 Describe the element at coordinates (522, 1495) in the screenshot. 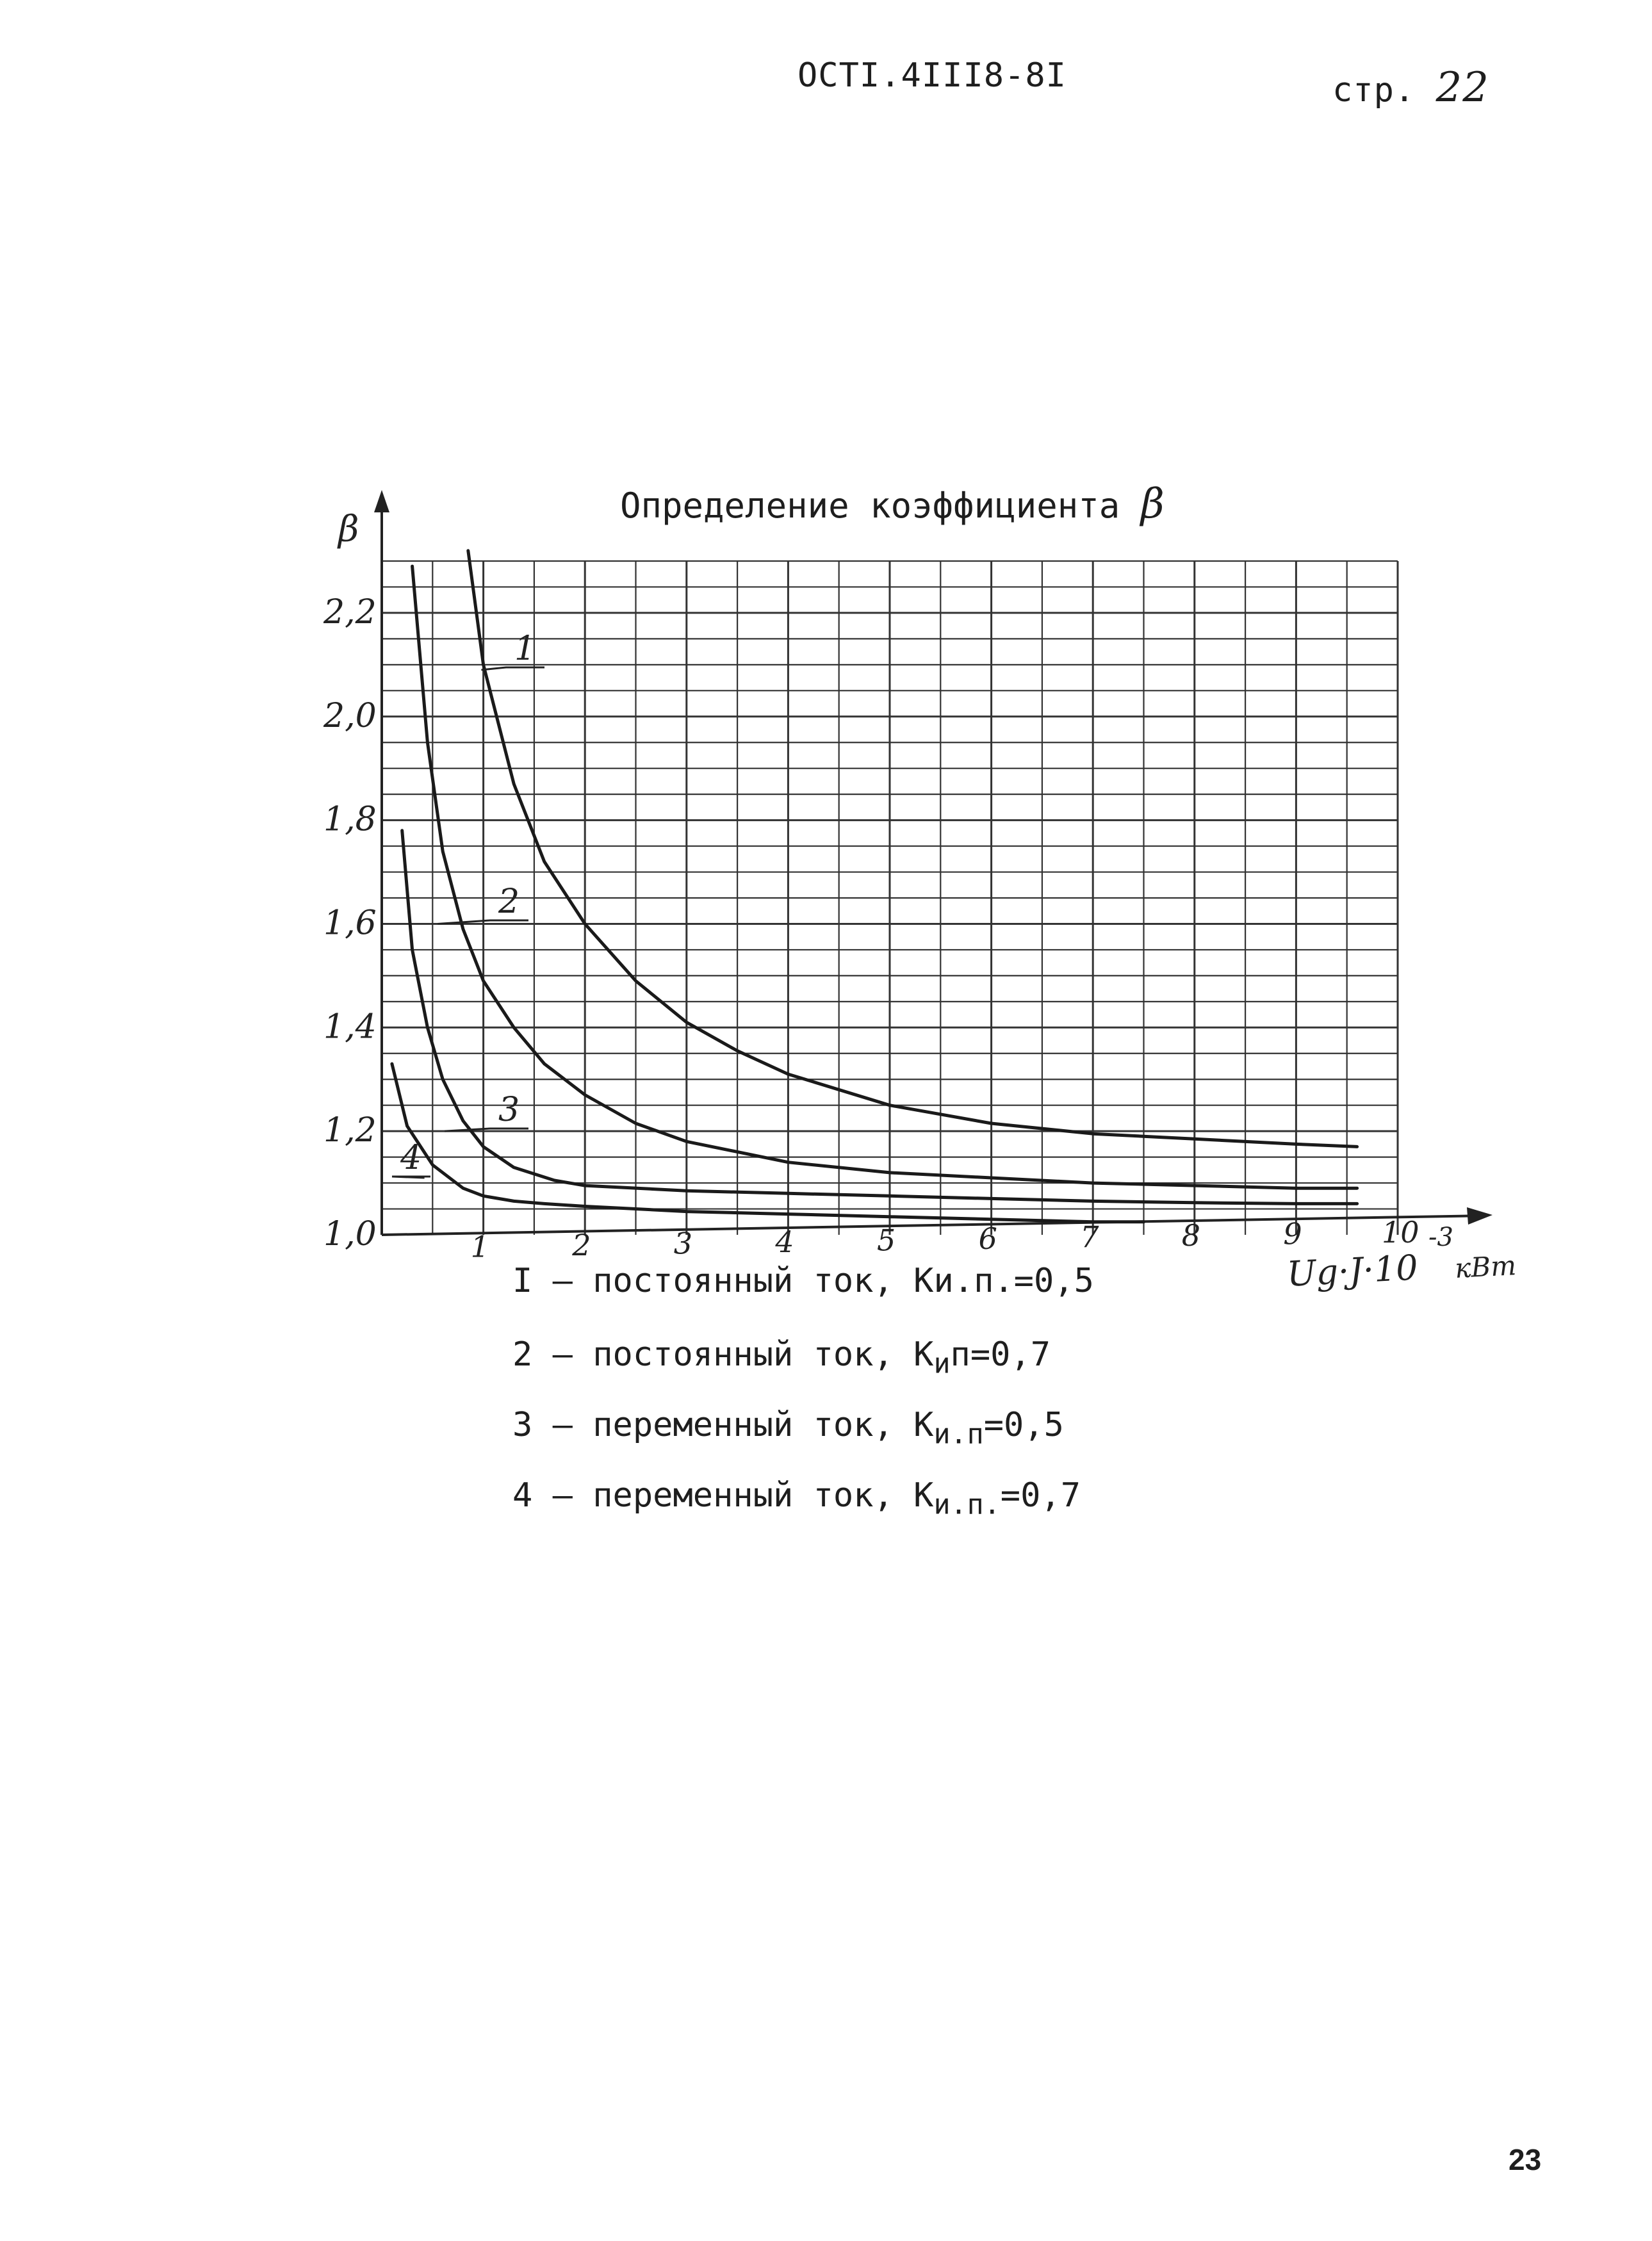

I see `legend-number: 4` at that location.